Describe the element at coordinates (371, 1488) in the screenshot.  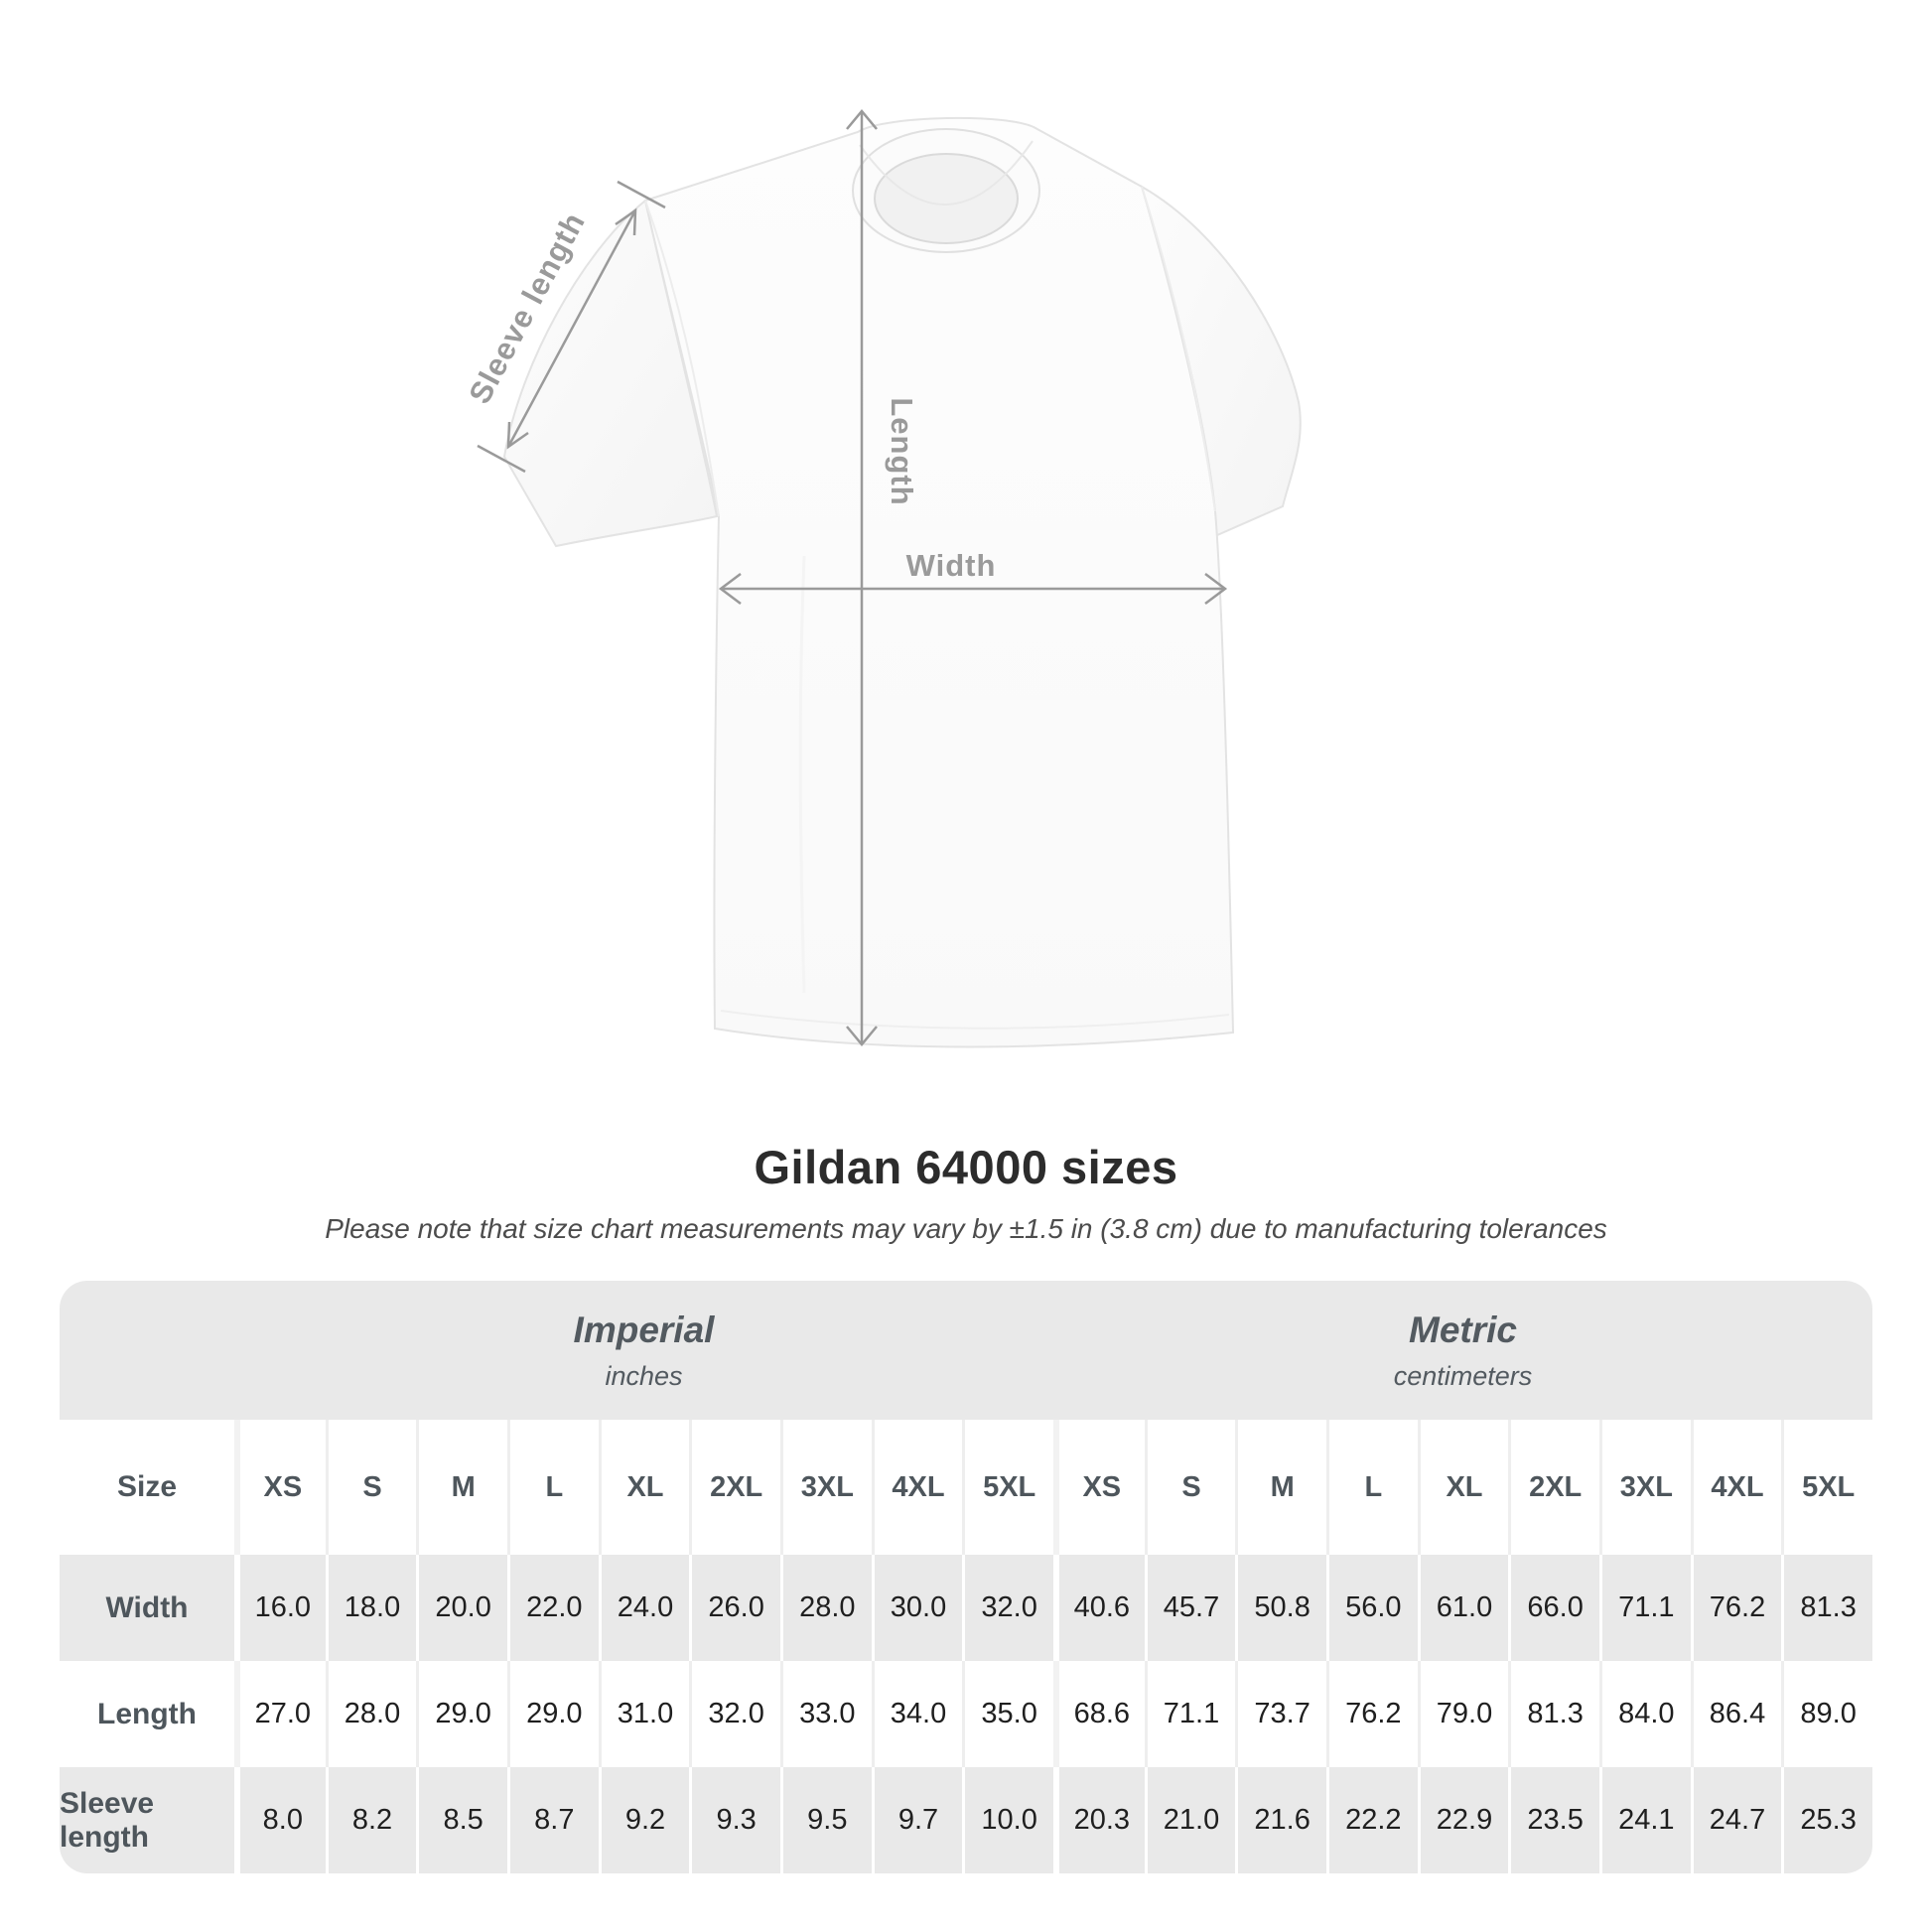
I see `size-header-imperial-s: S` at that location.